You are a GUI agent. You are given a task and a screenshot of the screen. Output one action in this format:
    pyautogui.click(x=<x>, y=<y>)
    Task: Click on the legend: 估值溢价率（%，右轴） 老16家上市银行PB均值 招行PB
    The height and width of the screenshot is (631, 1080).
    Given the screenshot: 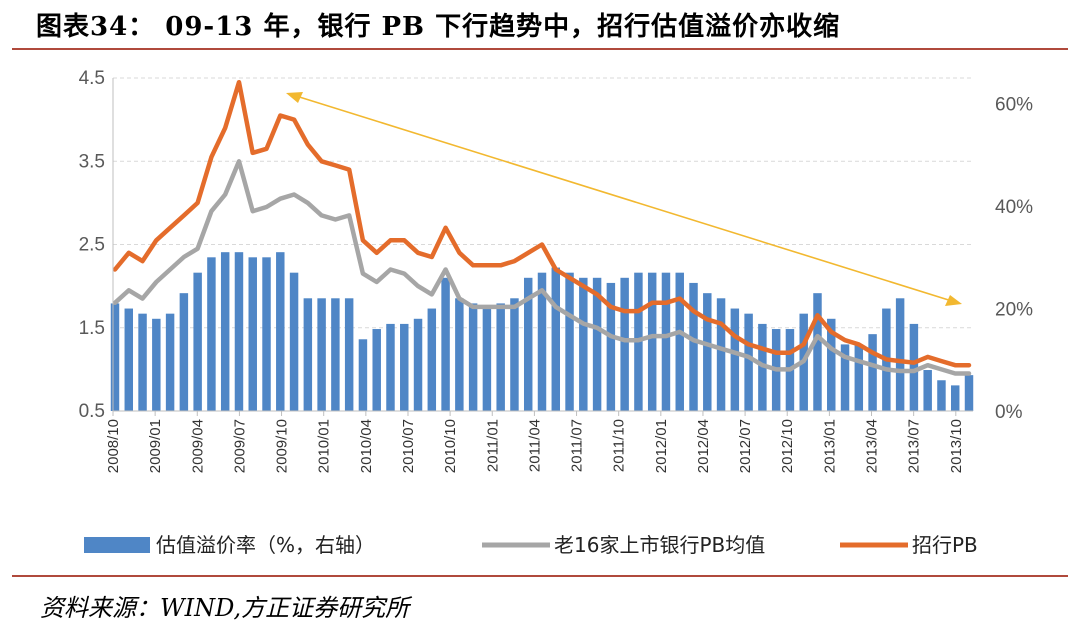 What is the action you would take?
    pyautogui.click(x=531, y=545)
    